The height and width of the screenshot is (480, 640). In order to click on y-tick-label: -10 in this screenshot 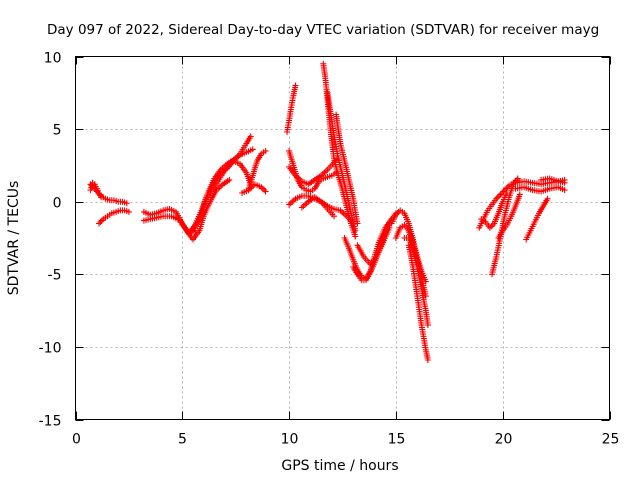, I will do `click(50, 349)`.